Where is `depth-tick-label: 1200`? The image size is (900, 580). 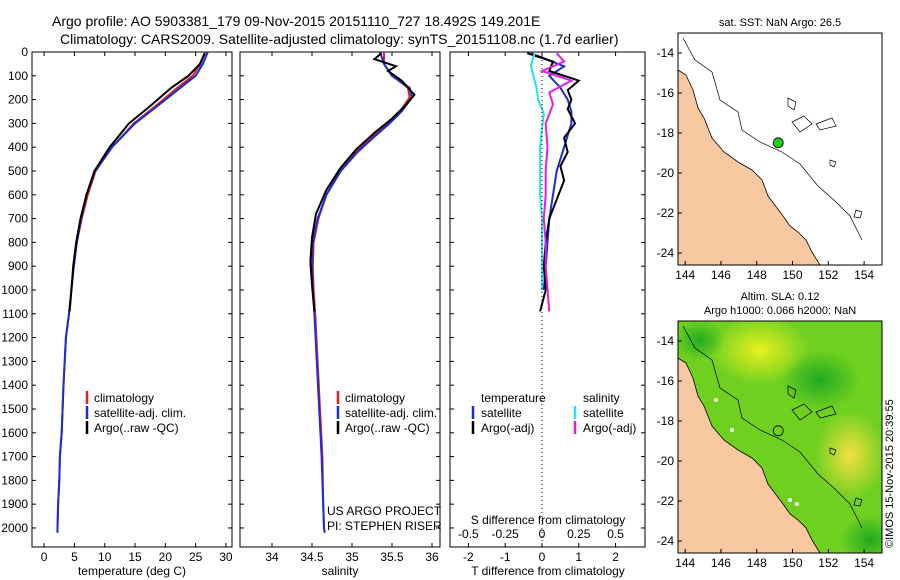 depth-tick-label: 1200 is located at coordinates (14, 338).